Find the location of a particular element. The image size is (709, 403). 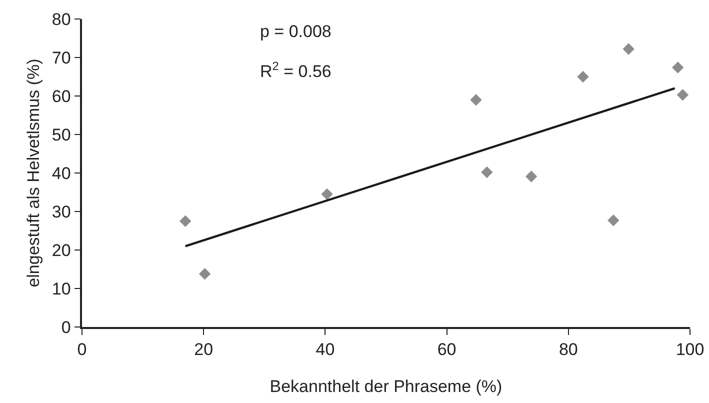

y-tick-label: 40 is located at coordinates (61, 173).